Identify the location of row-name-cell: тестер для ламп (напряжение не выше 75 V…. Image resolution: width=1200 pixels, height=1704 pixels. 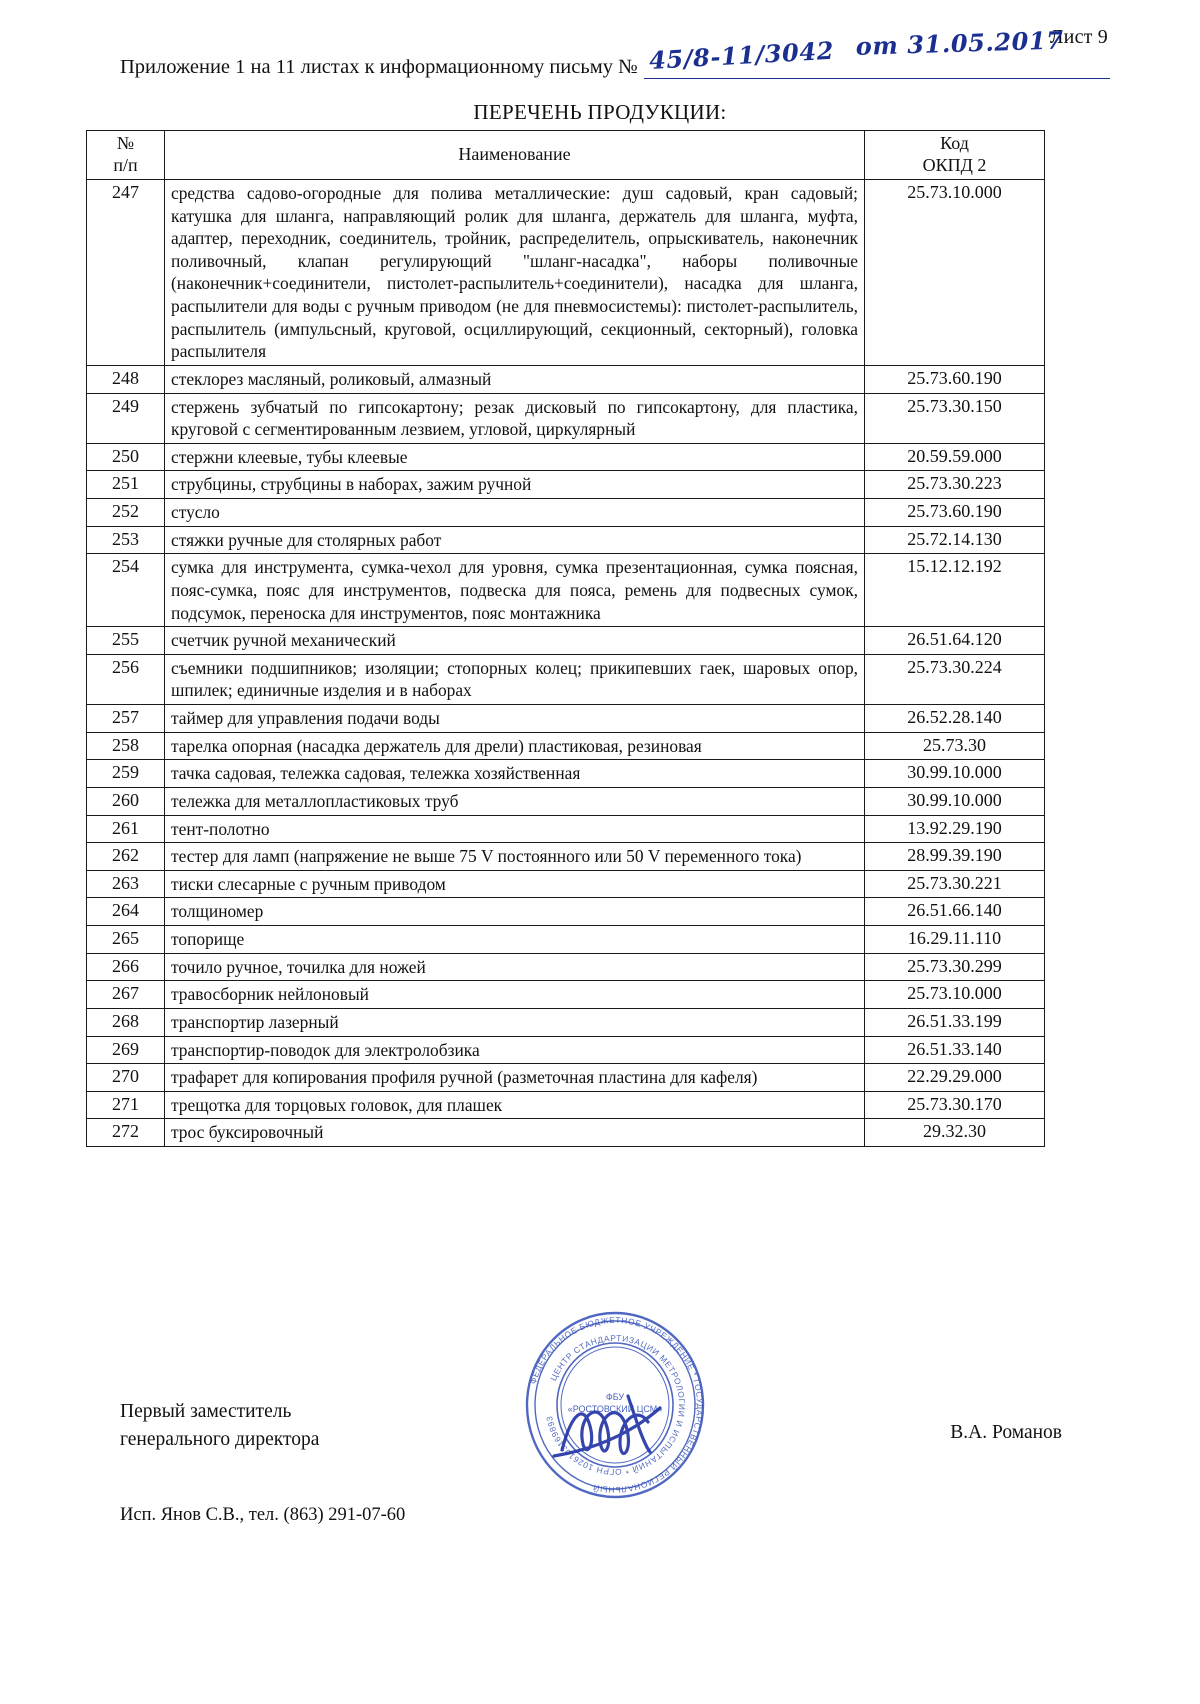
(514, 856).